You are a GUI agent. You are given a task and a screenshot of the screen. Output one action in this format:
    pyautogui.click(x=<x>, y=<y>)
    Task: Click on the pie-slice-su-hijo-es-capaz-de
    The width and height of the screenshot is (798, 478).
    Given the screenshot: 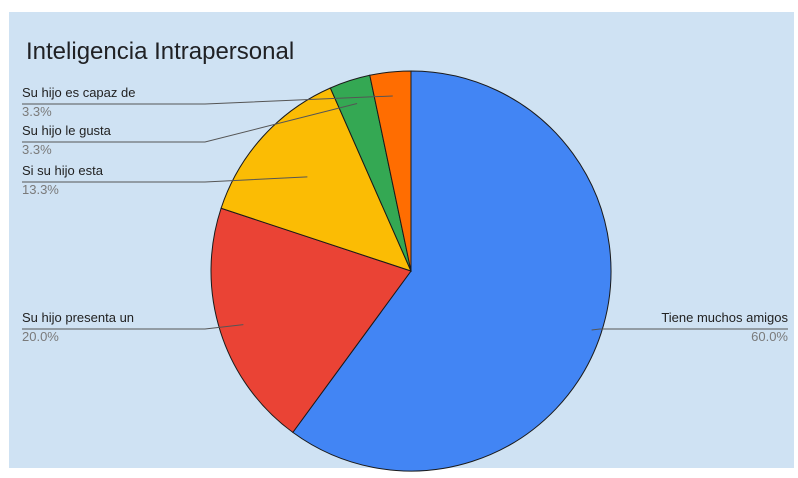 What is the action you would take?
    pyautogui.click(x=390, y=171)
    